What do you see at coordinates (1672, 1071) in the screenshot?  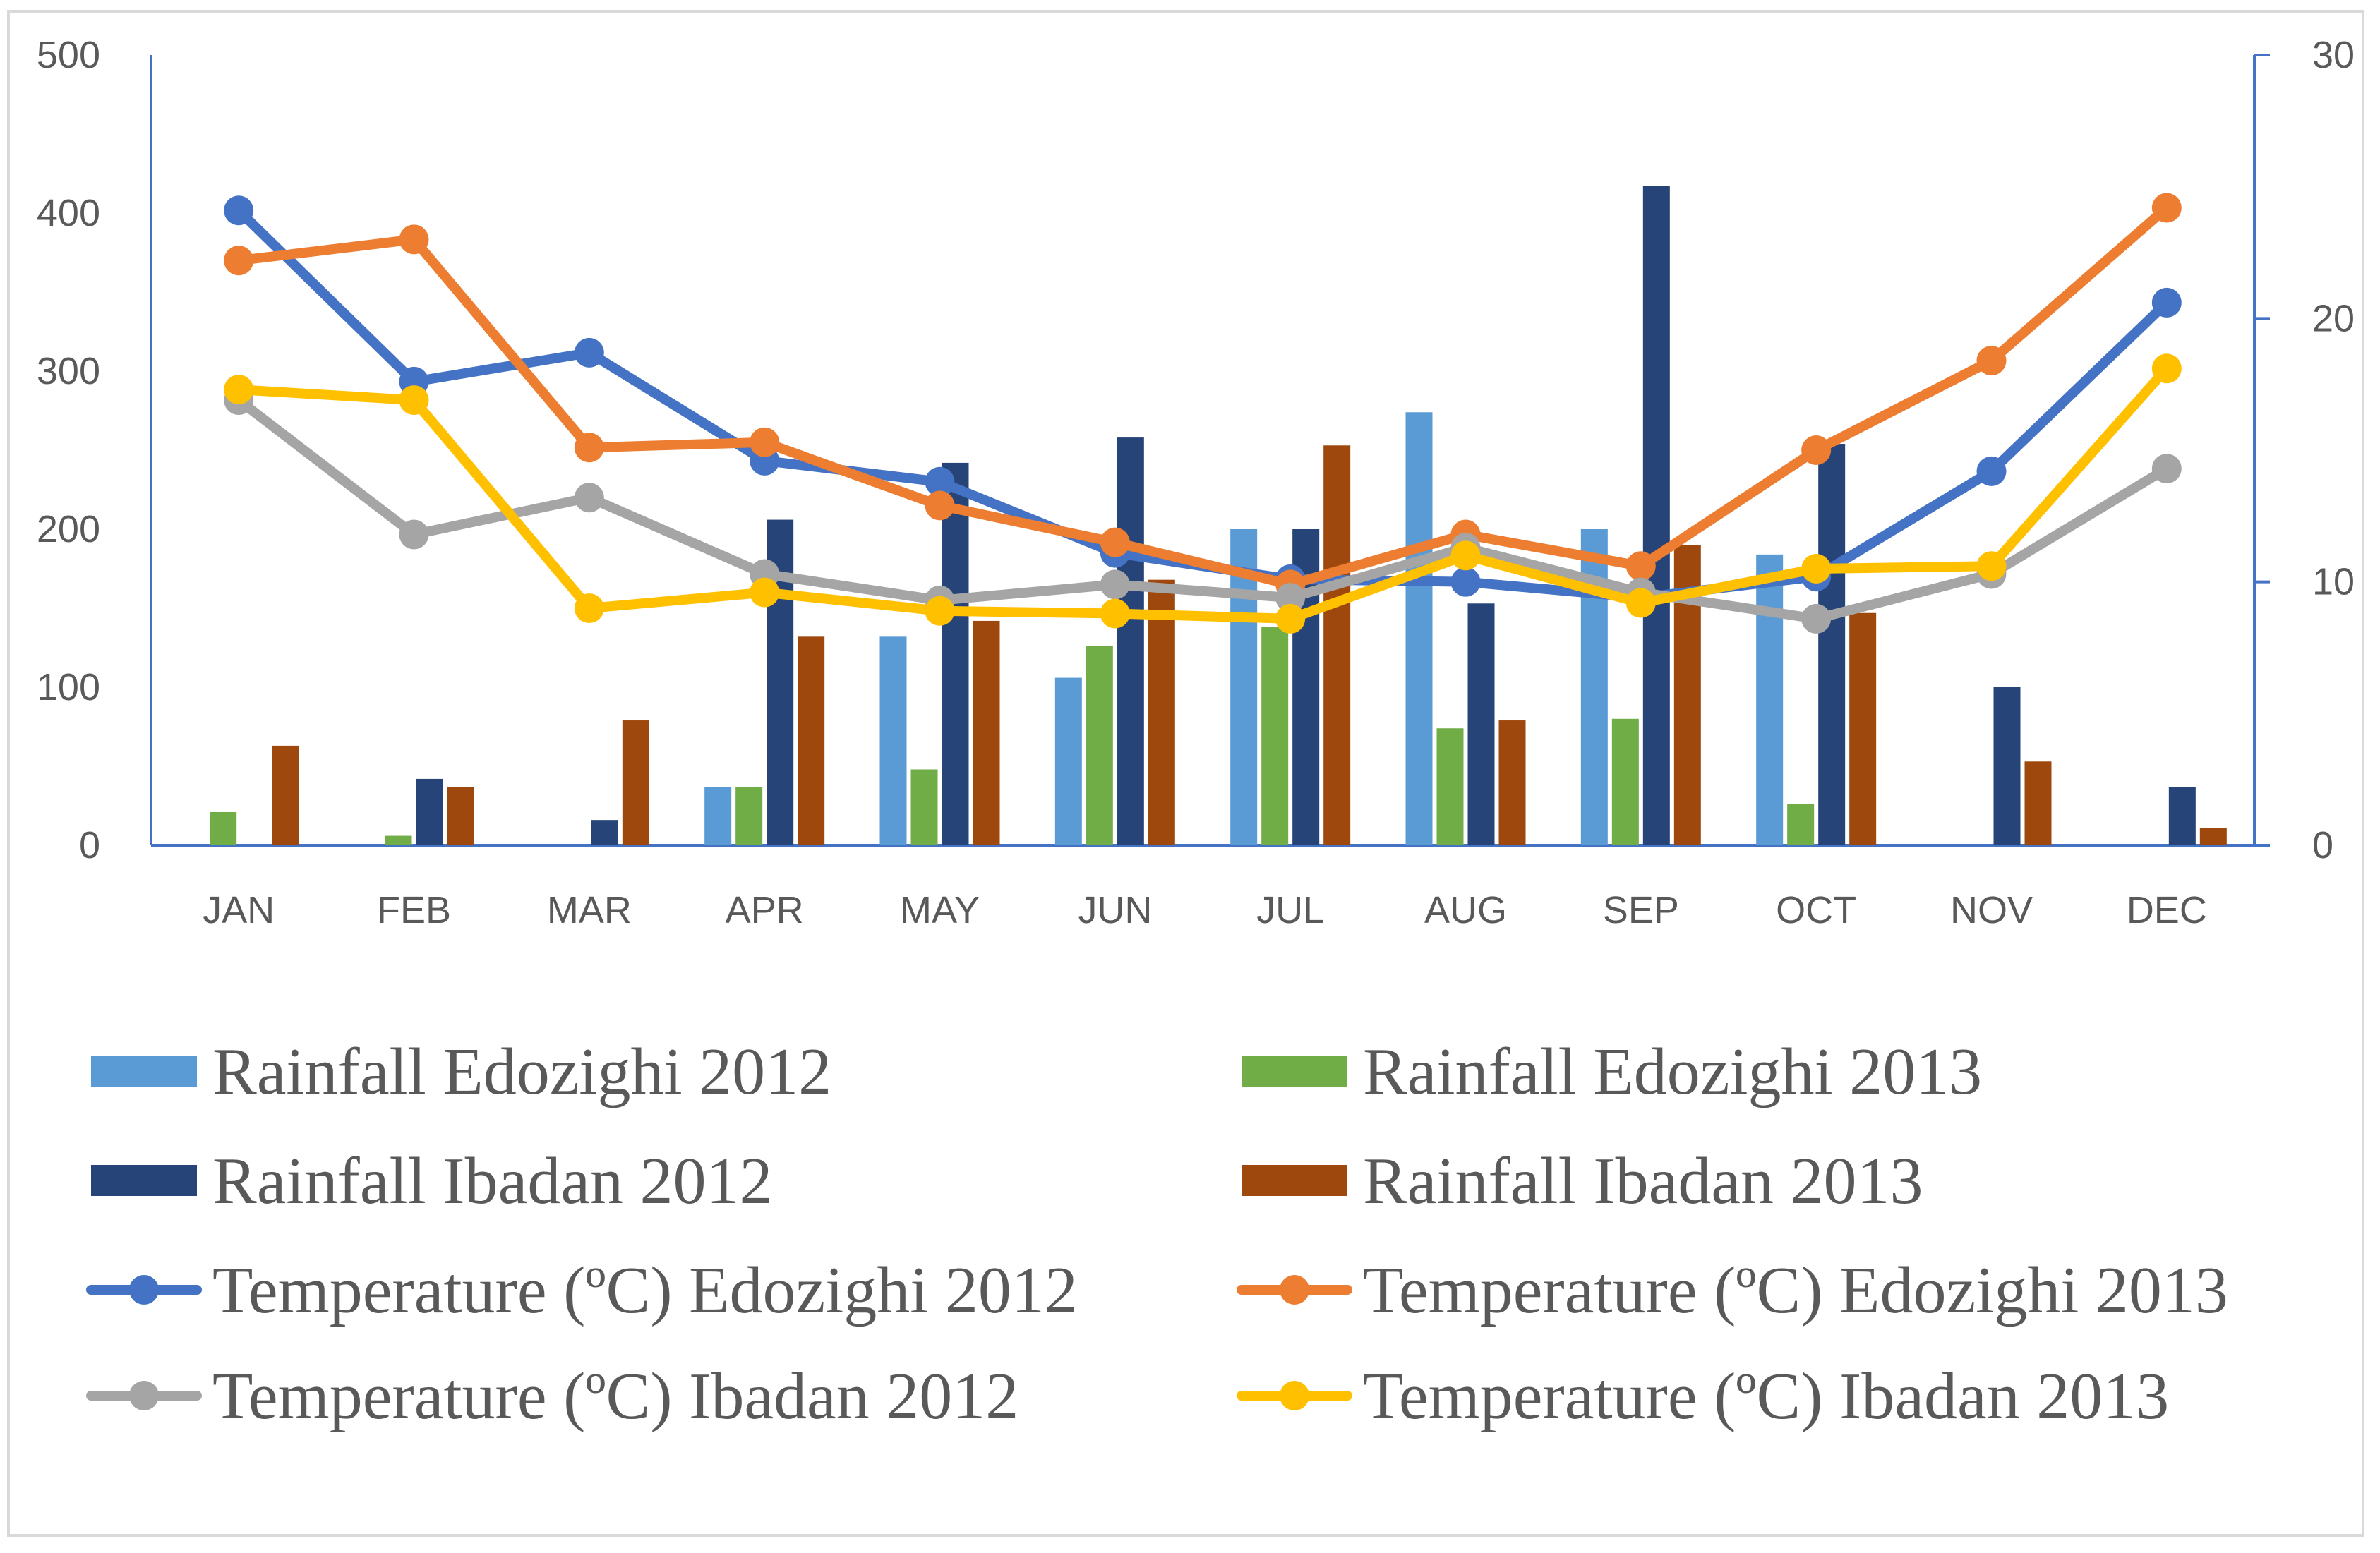 I see `legend-label: Rainfall Edozighi 2013` at bounding box center [1672, 1071].